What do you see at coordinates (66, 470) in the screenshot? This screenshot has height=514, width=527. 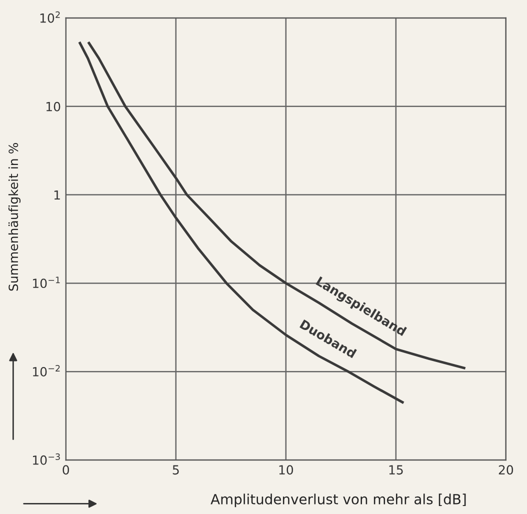 I see `x-tick-label: 0` at bounding box center [66, 470].